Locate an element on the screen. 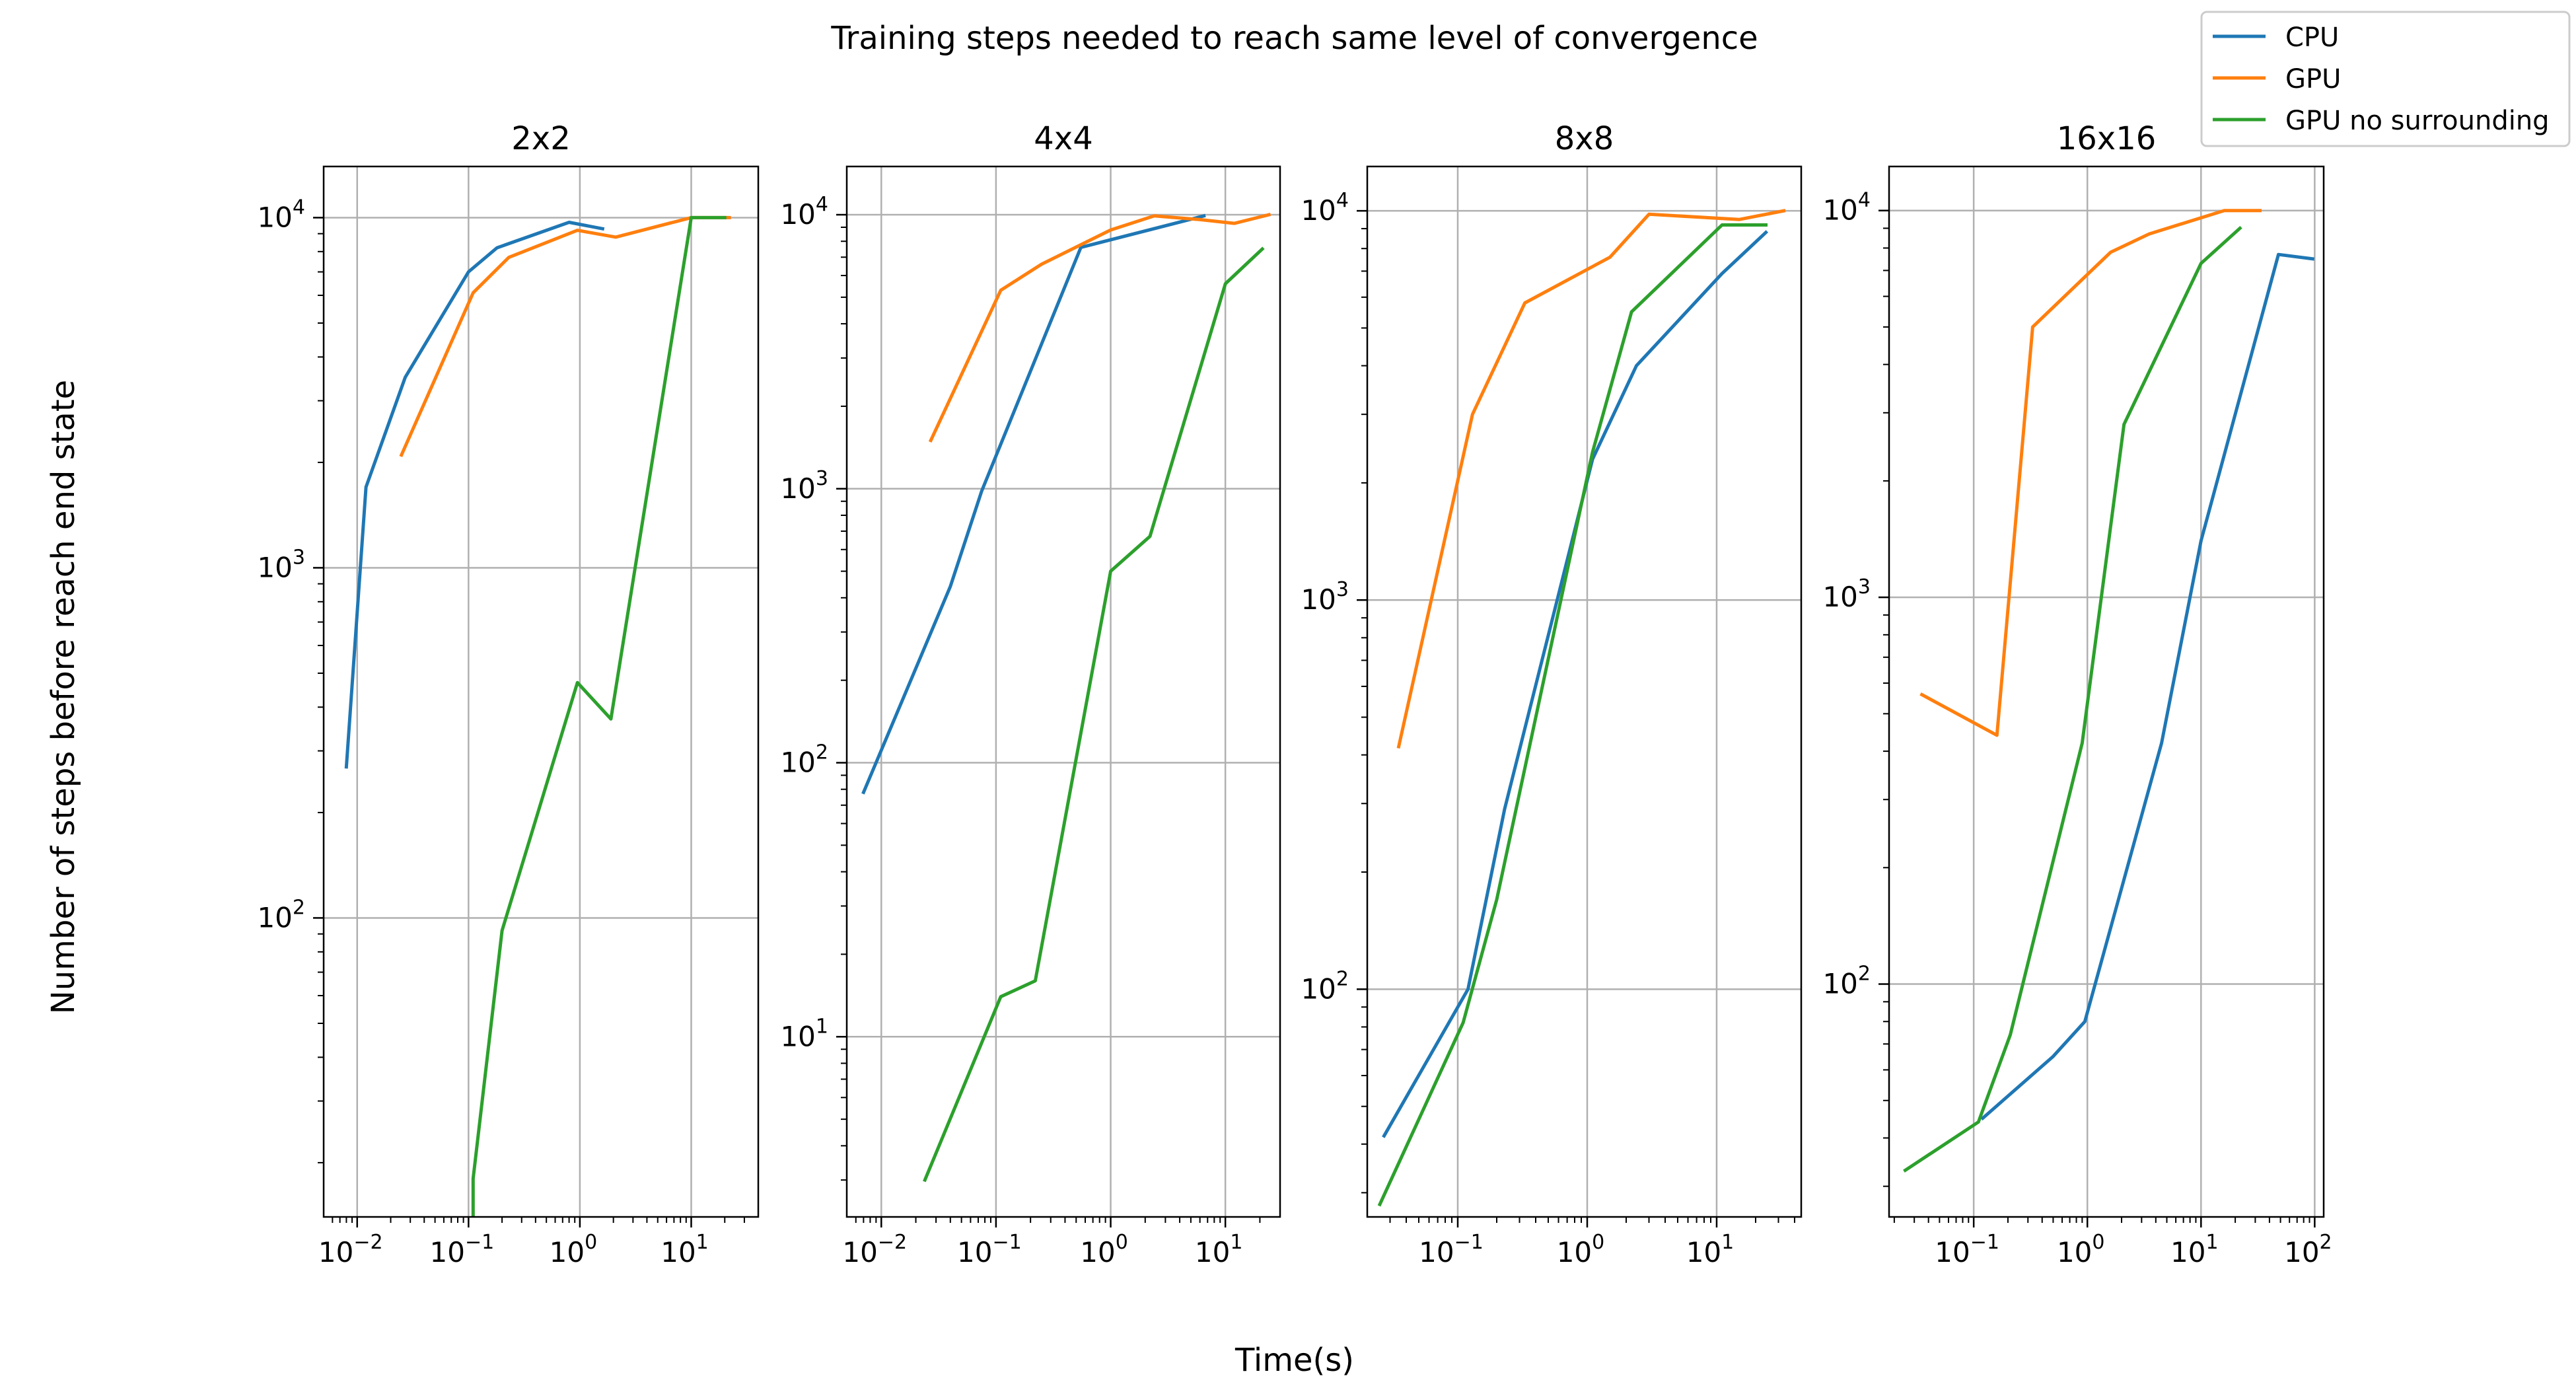  x-axis-label: Time(s) is located at coordinates (1294, 1360).